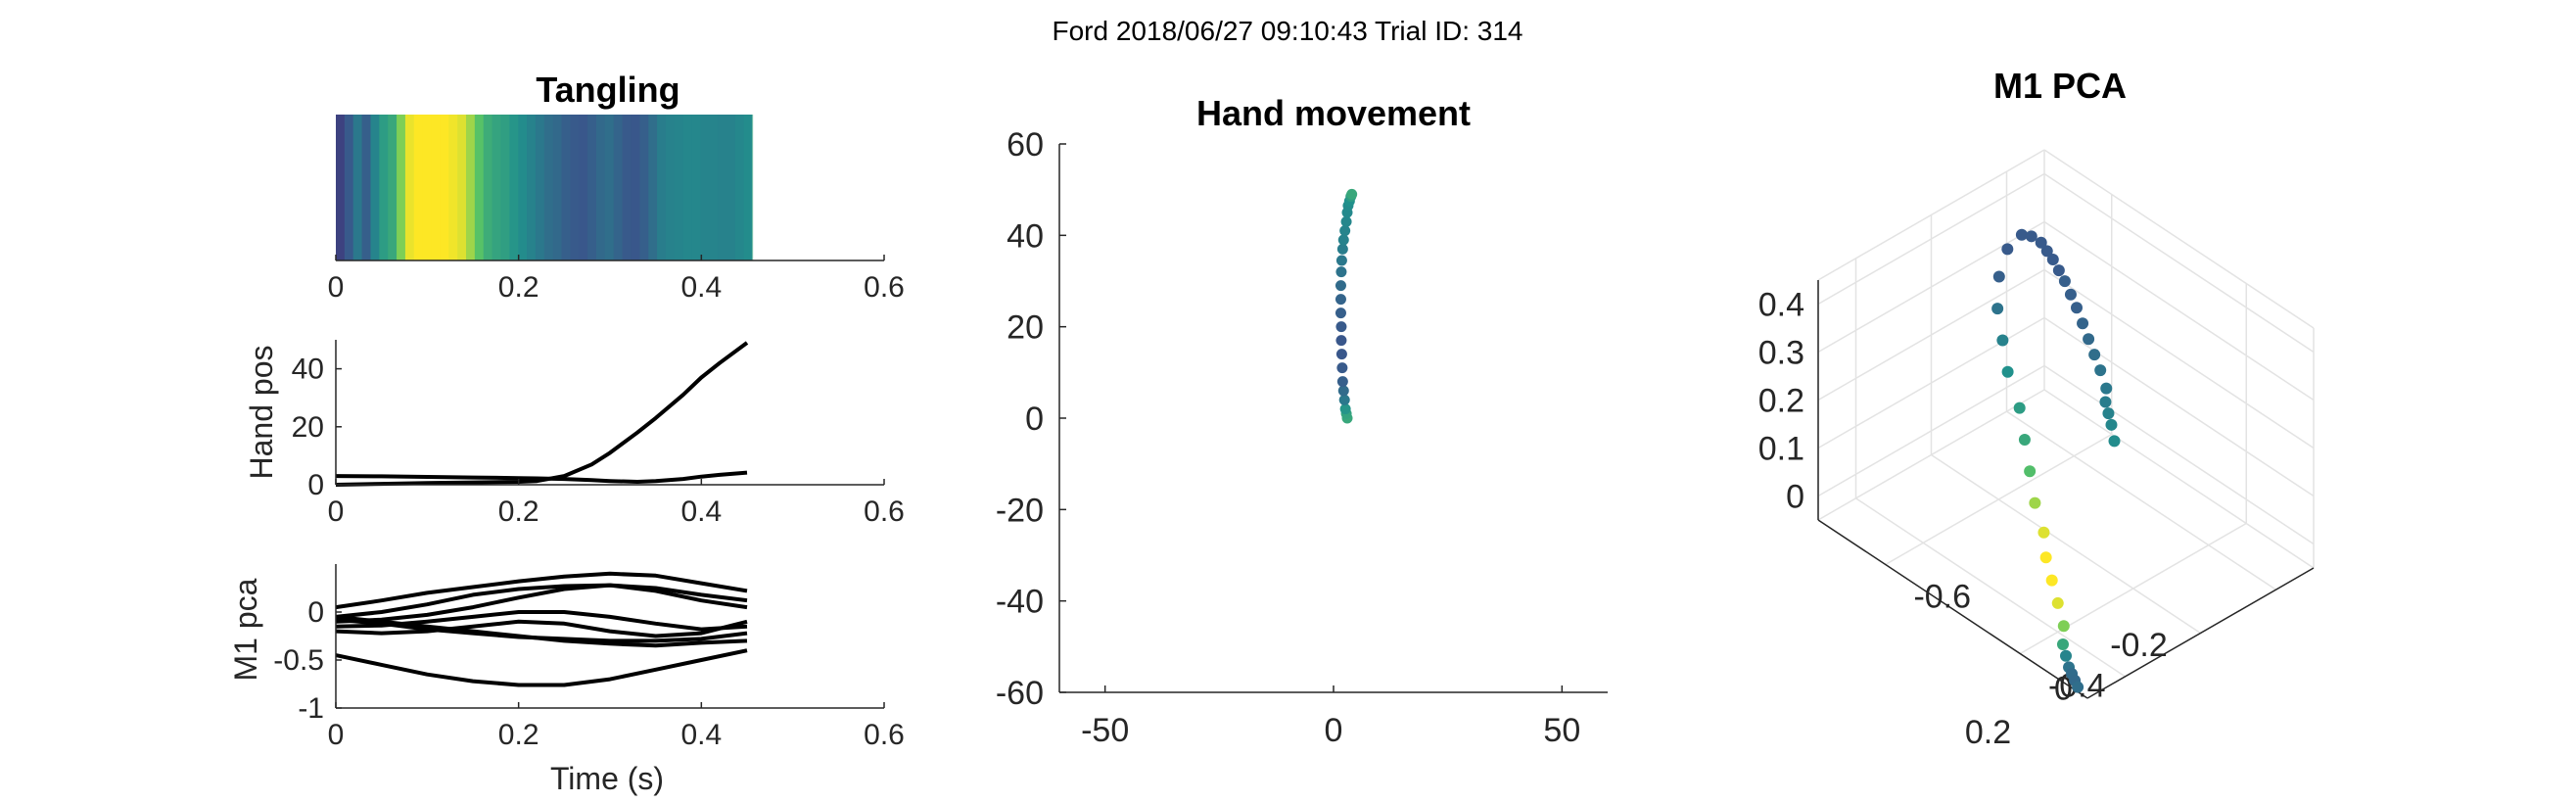 The width and height of the screenshot is (2576, 803). What do you see at coordinates (1020, 602) in the screenshot?
I see `hand-movement-ytick-label: -40` at bounding box center [1020, 602].